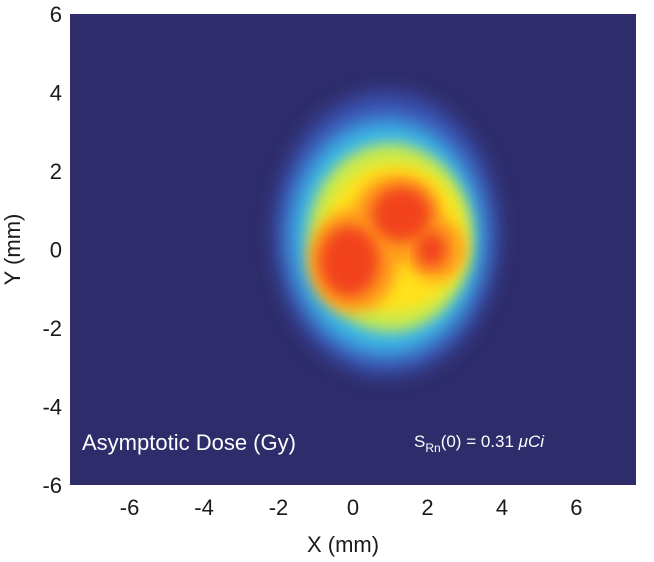 The width and height of the screenshot is (654, 562). Describe the element at coordinates (401, 214) in the screenshot. I see `hotspot-red-top` at that location.